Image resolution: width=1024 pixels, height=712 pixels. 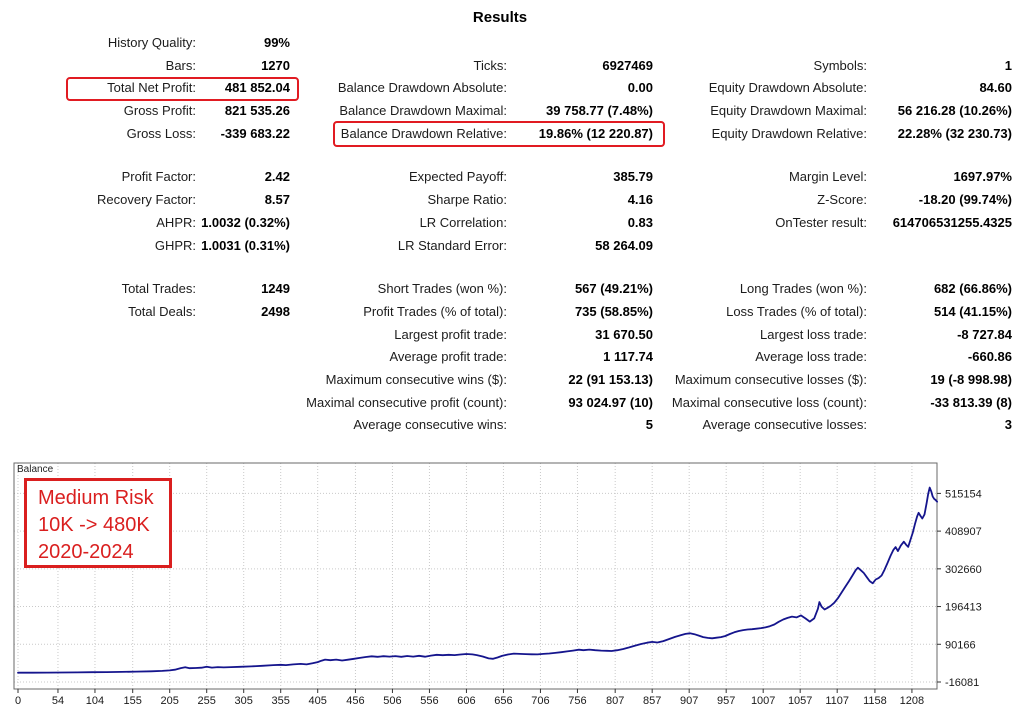 What do you see at coordinates (96, 498) in the screenshot?
I see `annotation-line: Medium Risk` at bounding box center [96, 498].